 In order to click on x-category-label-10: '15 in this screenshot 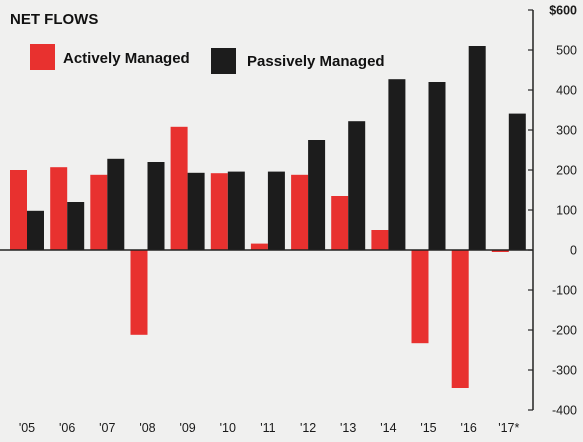, I will do `click(428, 428)`.